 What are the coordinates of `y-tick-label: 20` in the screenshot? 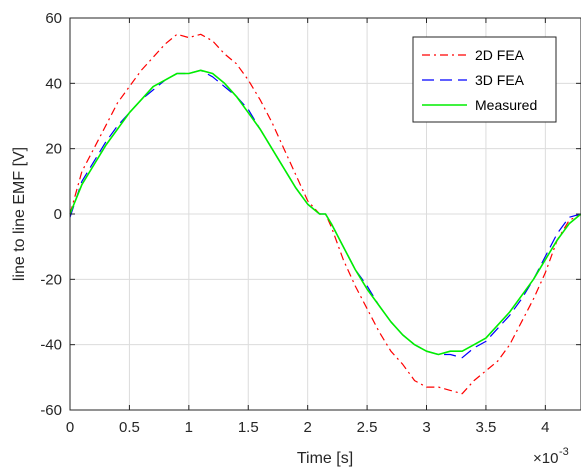 It's located at (53, 149).